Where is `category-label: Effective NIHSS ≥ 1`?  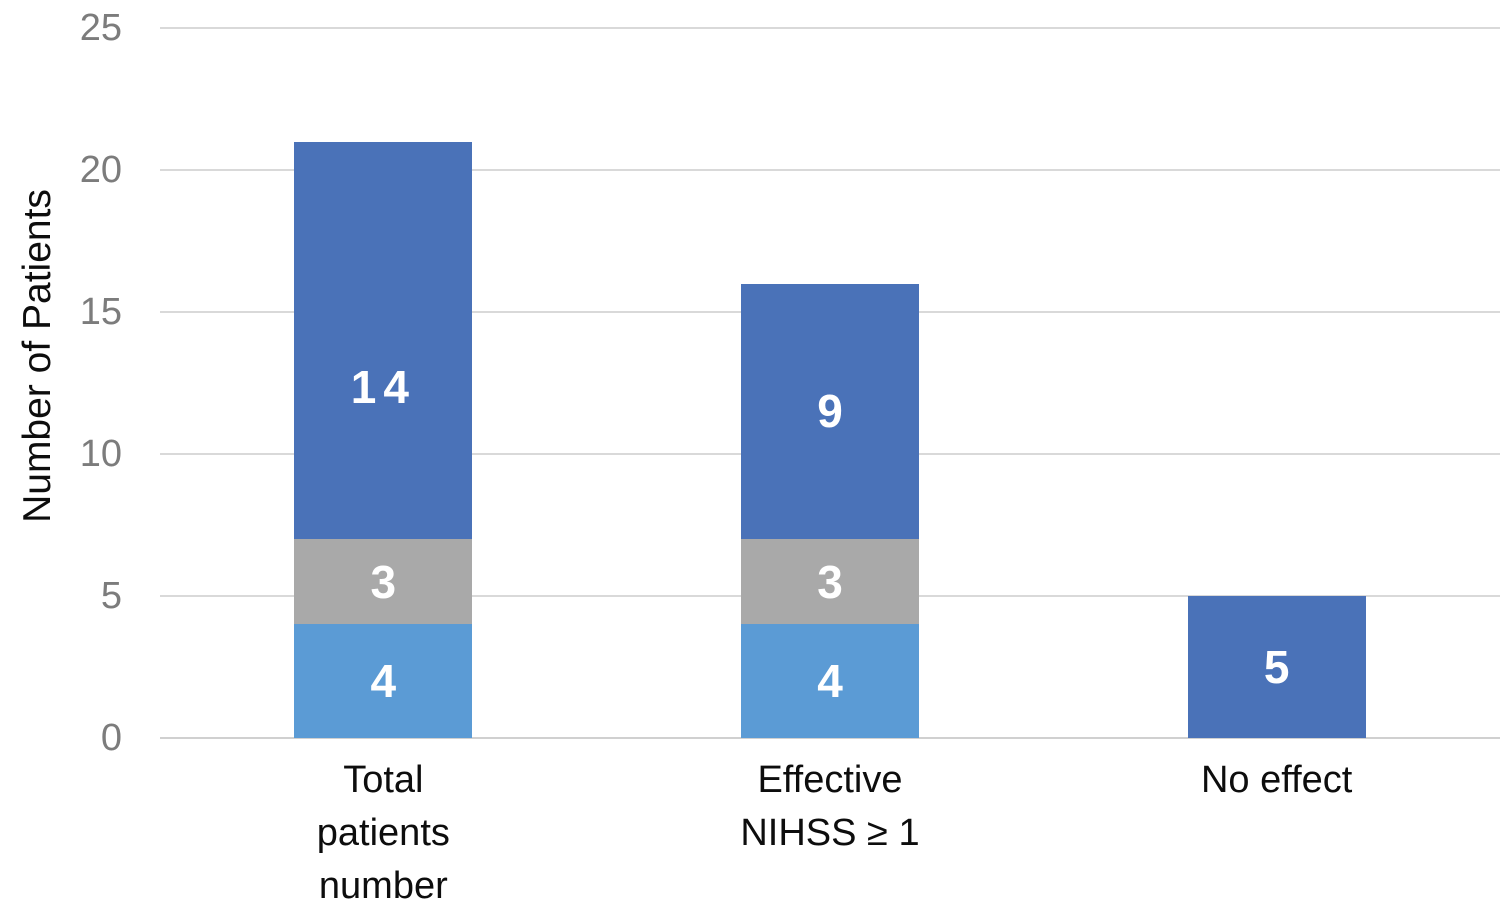 category-label: Effective NIHSS ≥ 1 is located at coordinates (830, 807).